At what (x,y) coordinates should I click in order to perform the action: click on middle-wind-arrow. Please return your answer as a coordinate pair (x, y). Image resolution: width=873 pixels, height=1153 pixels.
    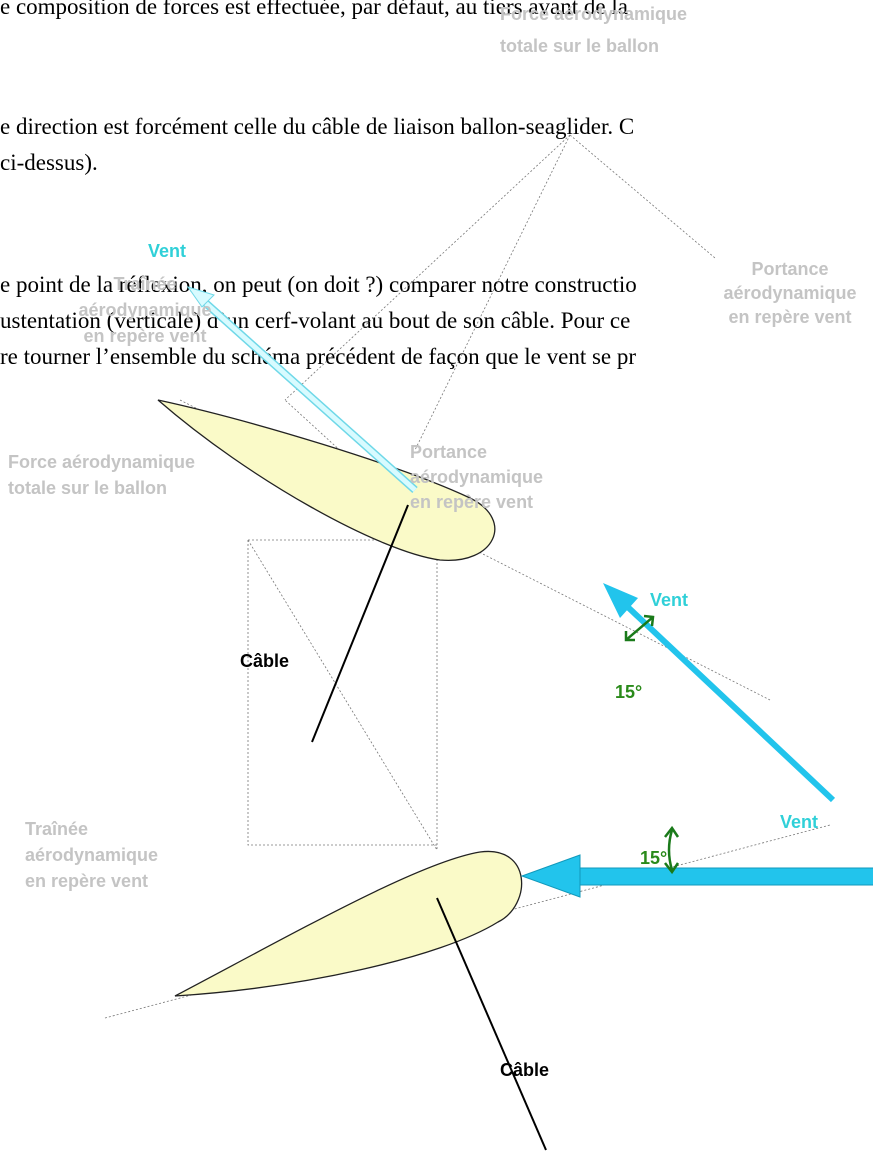
    Looking at the image, I should click on (719, 693).